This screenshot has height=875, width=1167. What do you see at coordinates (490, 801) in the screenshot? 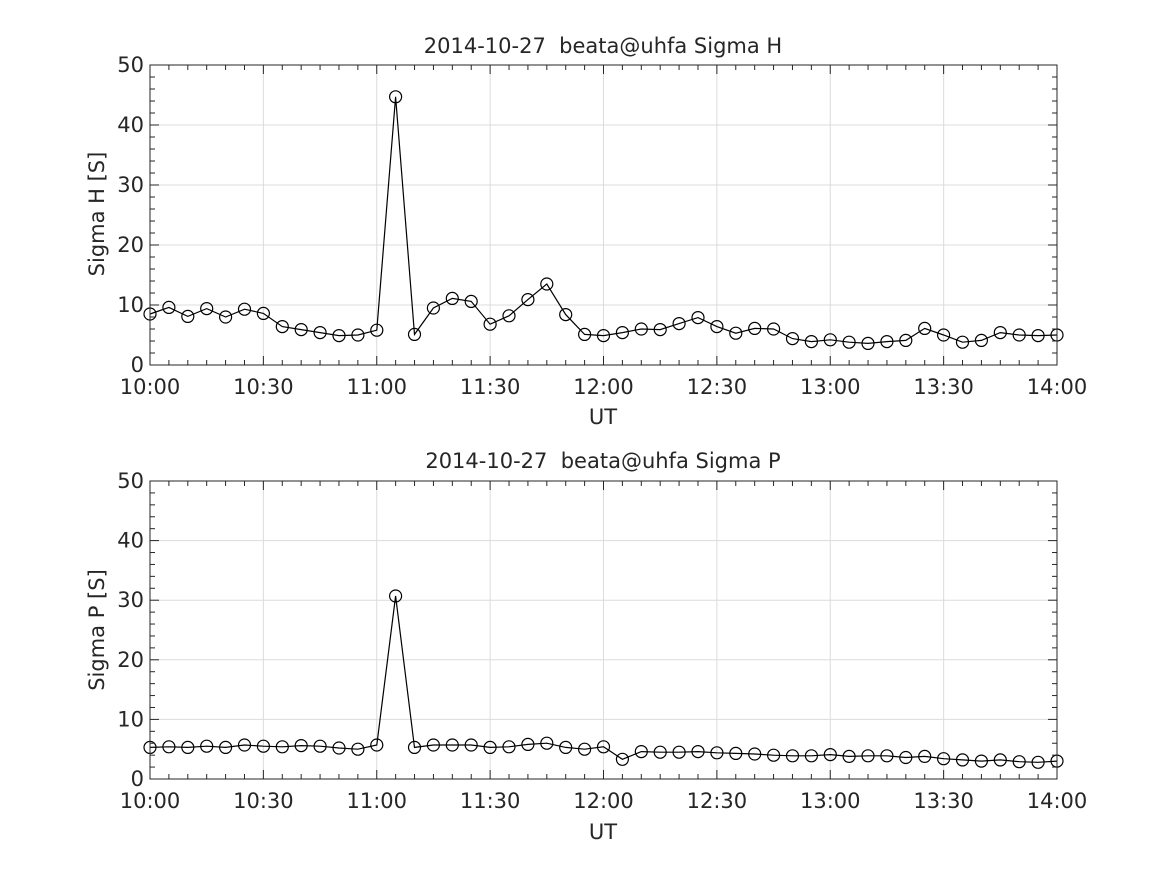
I see `sigma-p-x-tick-label-3: 11:30` at bounding box center [490, 801].